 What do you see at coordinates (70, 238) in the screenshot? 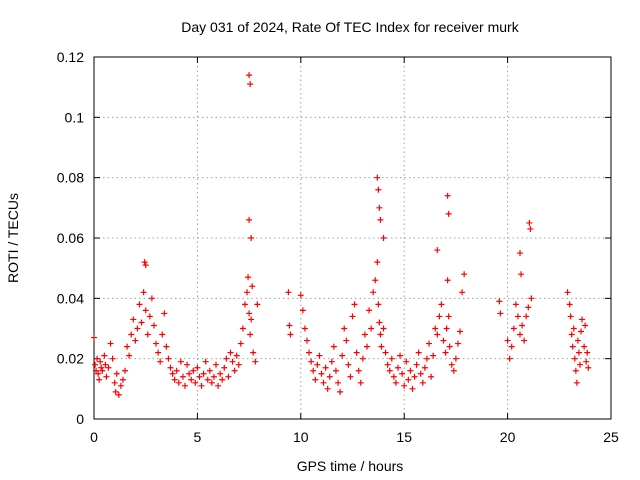
I see `y-tick-labels: 0 0.02 0.04 0.06 0.08 0.1 0.12` at bounding box center [70, 238].